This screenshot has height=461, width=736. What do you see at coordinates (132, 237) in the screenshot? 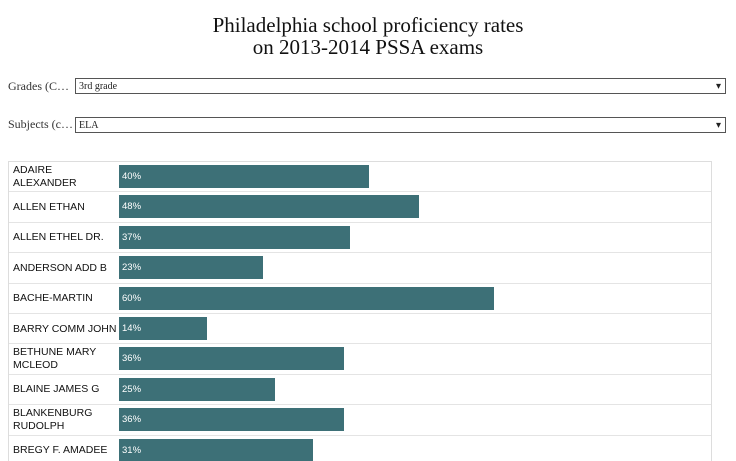
I see `value-label: 37%` at bounding box center [132, 237].